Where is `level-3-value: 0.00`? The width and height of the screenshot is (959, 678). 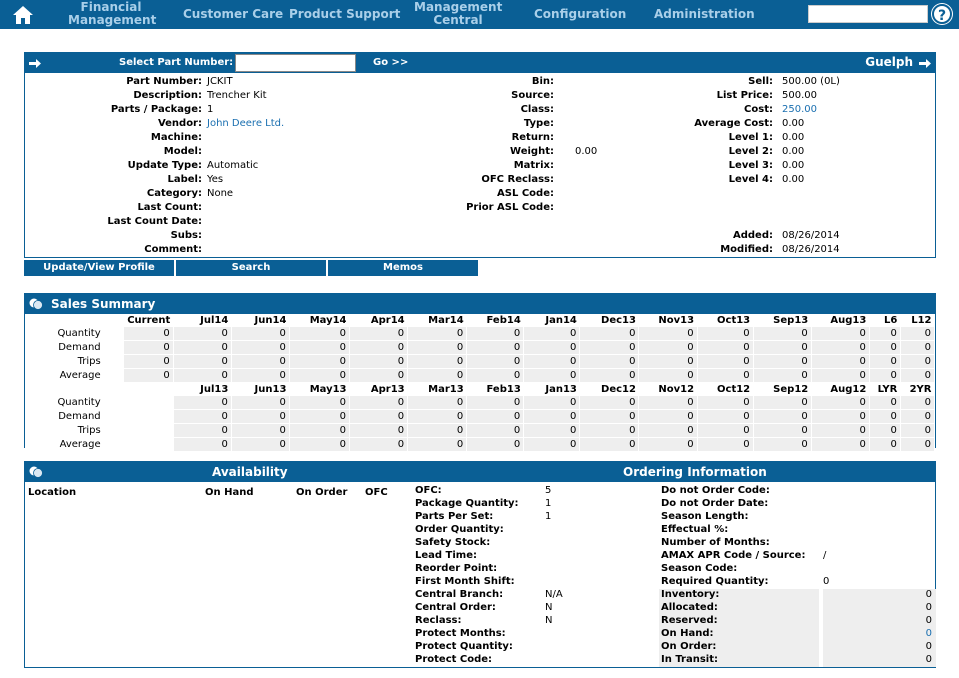 level-3-value: 0.00 is located at coordinates (793, 165).